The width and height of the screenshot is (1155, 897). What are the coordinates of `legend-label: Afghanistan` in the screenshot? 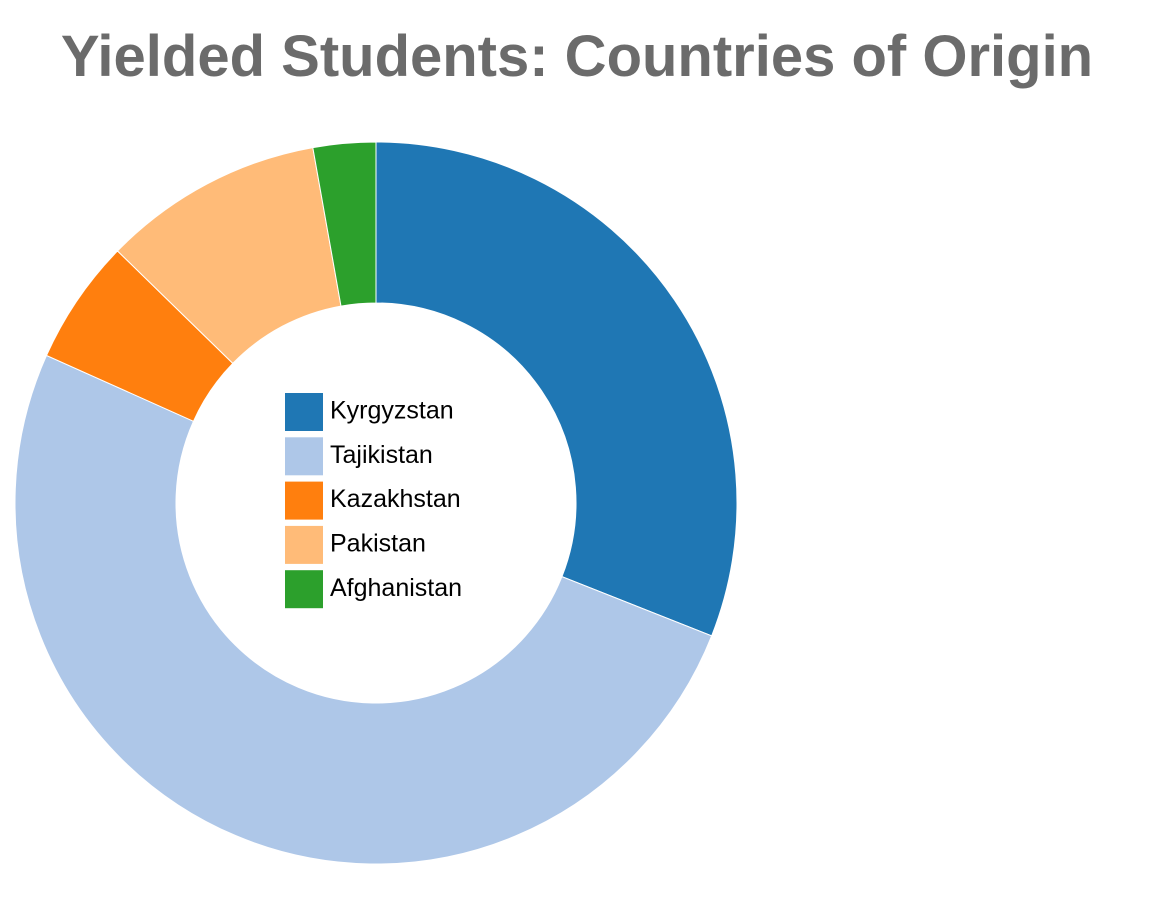 It's located at (396, 588).